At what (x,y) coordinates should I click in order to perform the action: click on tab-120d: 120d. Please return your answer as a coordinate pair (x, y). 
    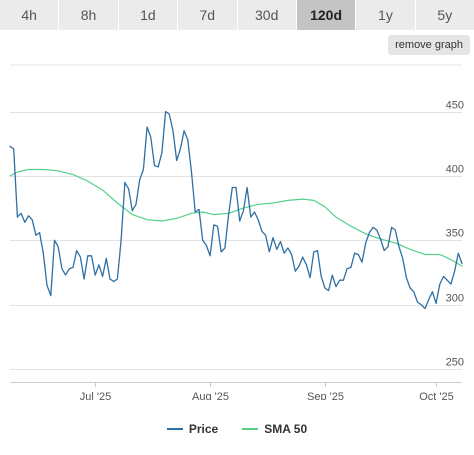
    Looking at the image, I should click on (326, 15).